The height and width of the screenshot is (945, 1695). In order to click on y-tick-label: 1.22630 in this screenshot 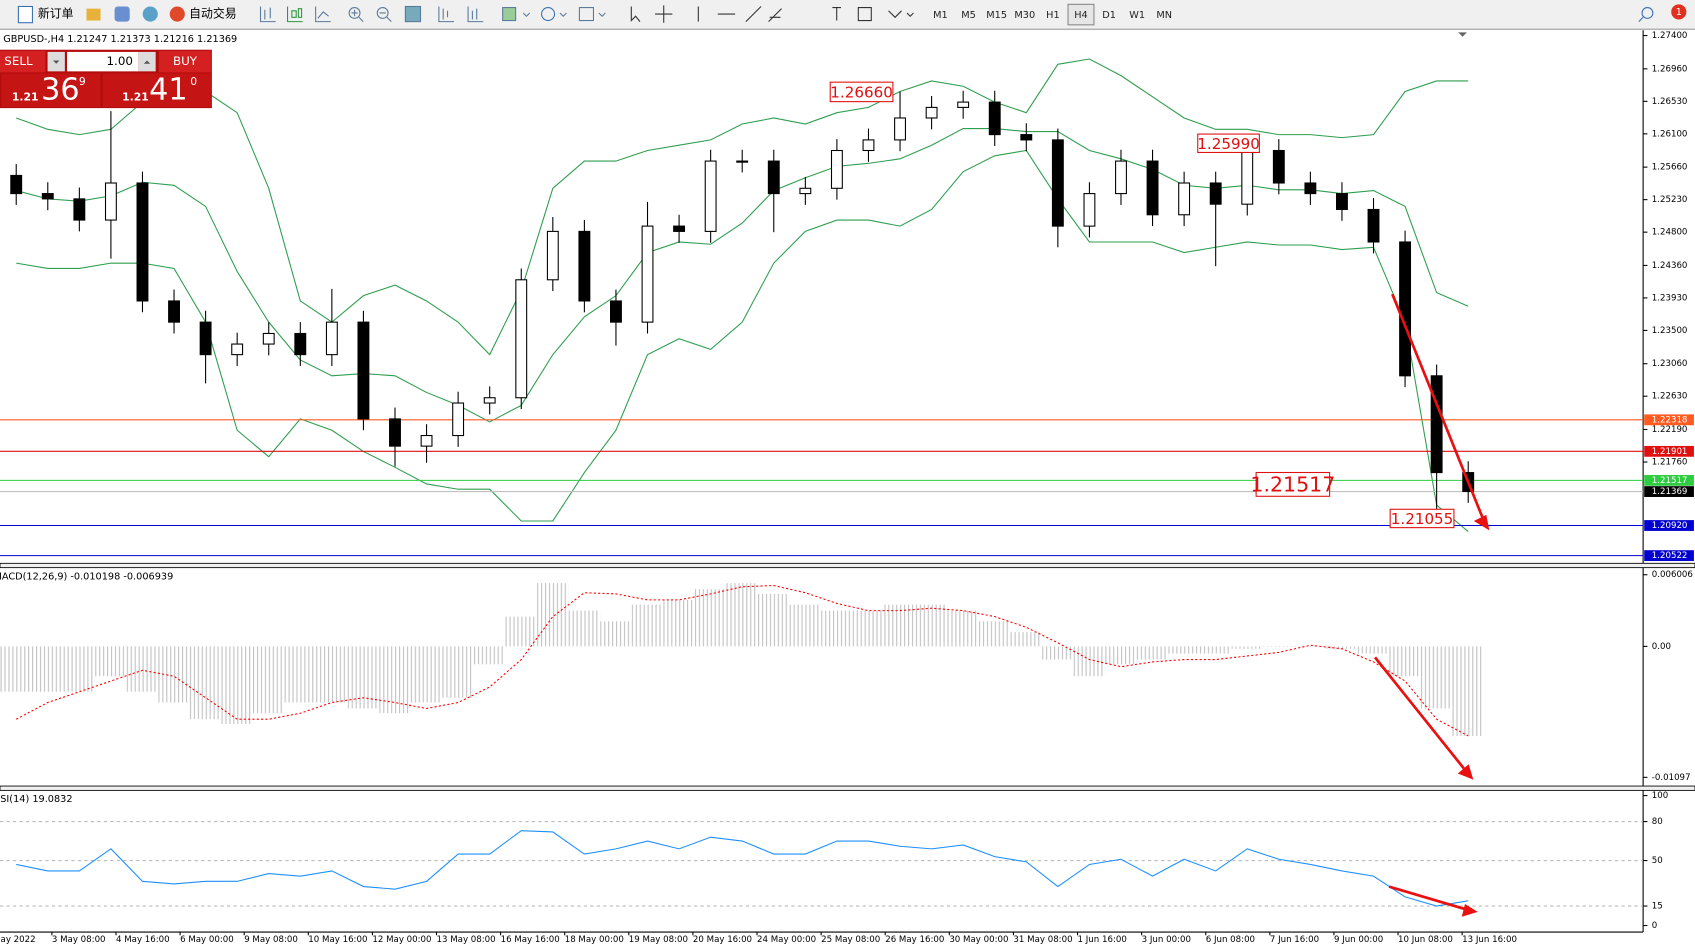, I will do `click(1670, 397)`.